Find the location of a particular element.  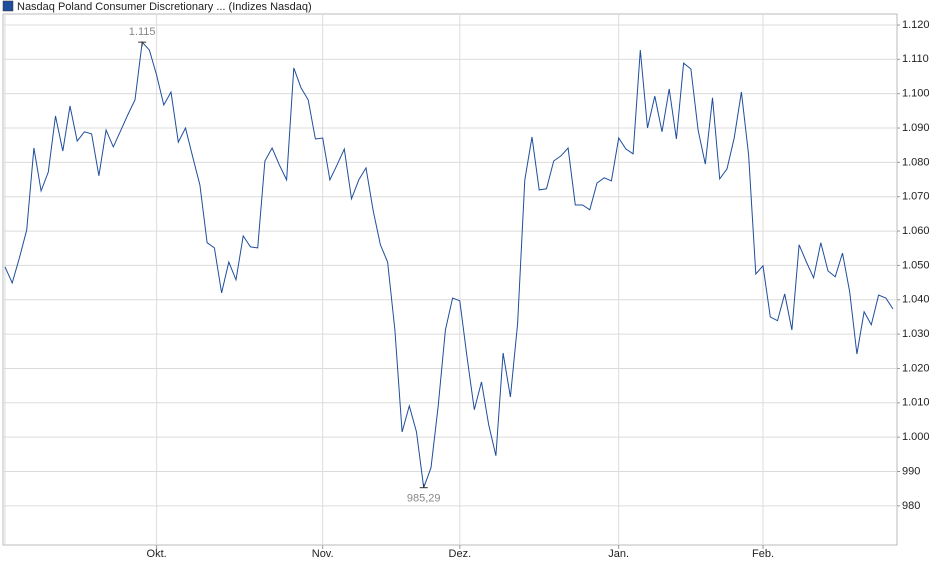

x-tick-label: Jan. is located at coordinates (618, 554).